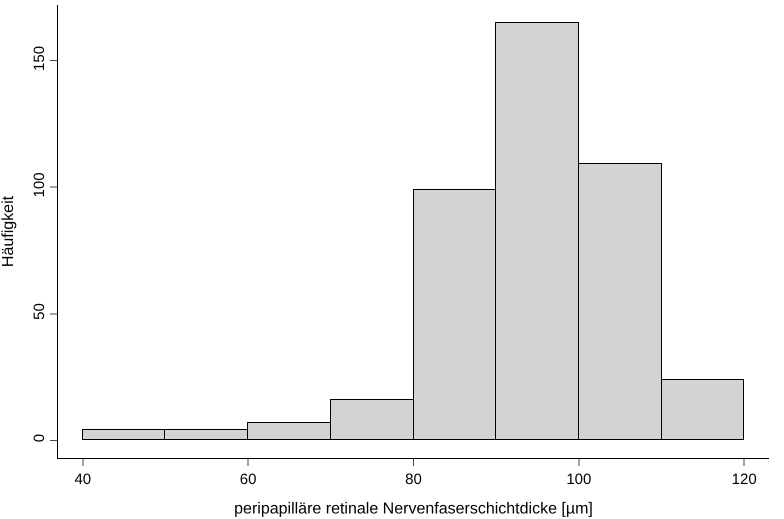 The width and height of the screenshot is (784, 519). Describe the element at coordinates (8, 231) in the screenshot. I see `y-axis-title: Häufigkeit` at that location.